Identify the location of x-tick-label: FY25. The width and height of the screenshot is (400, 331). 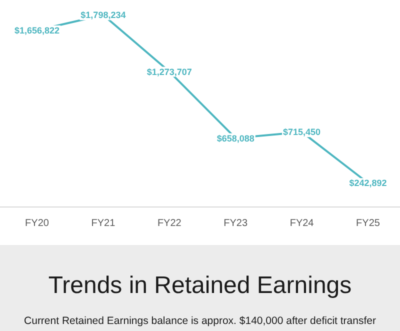
(368, 224).